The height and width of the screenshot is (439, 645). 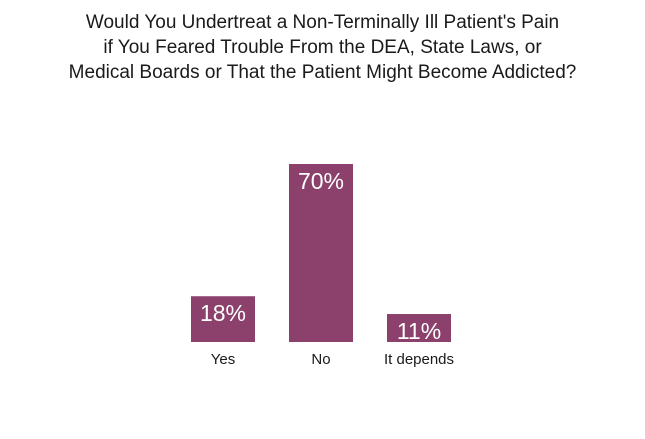 What do you see at coordinates (321, 181) in the screenshot?
I see `data-label-no: 70%` at bounding box center [321, 181].